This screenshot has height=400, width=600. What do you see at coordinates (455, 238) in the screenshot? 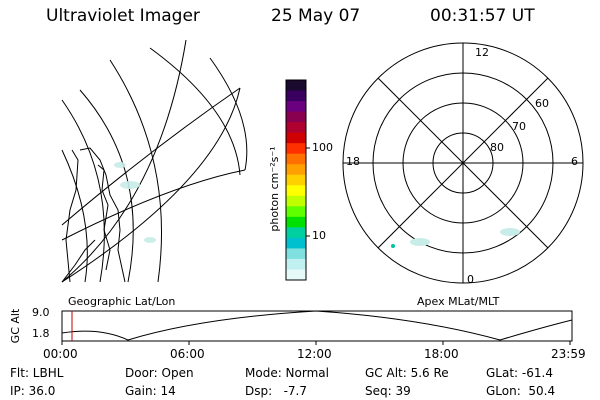
I see `polar-aurora` at bounding box center [455, 238].